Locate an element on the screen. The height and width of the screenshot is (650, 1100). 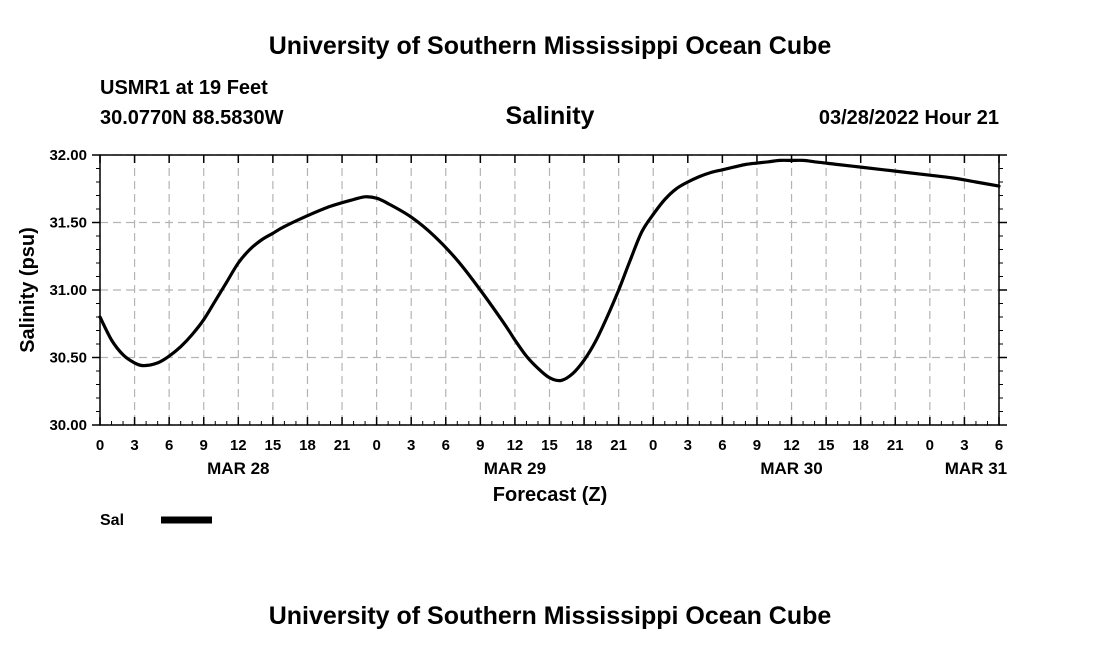
station-coordinates: 30.0770N 88.5830W is located at coordinates (192, 118).